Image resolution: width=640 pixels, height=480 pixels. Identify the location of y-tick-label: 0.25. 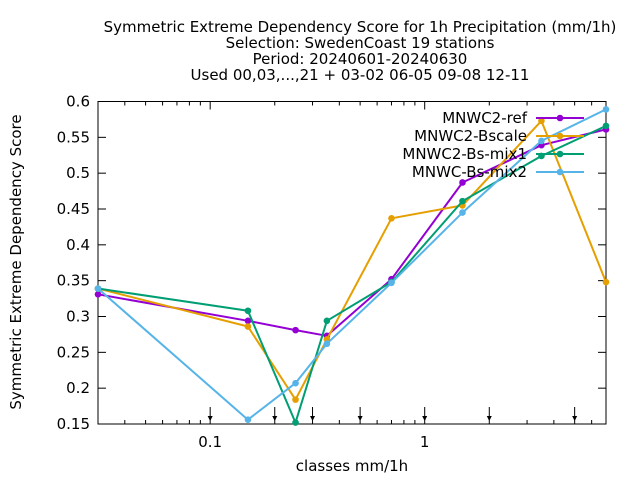
(73, 352).